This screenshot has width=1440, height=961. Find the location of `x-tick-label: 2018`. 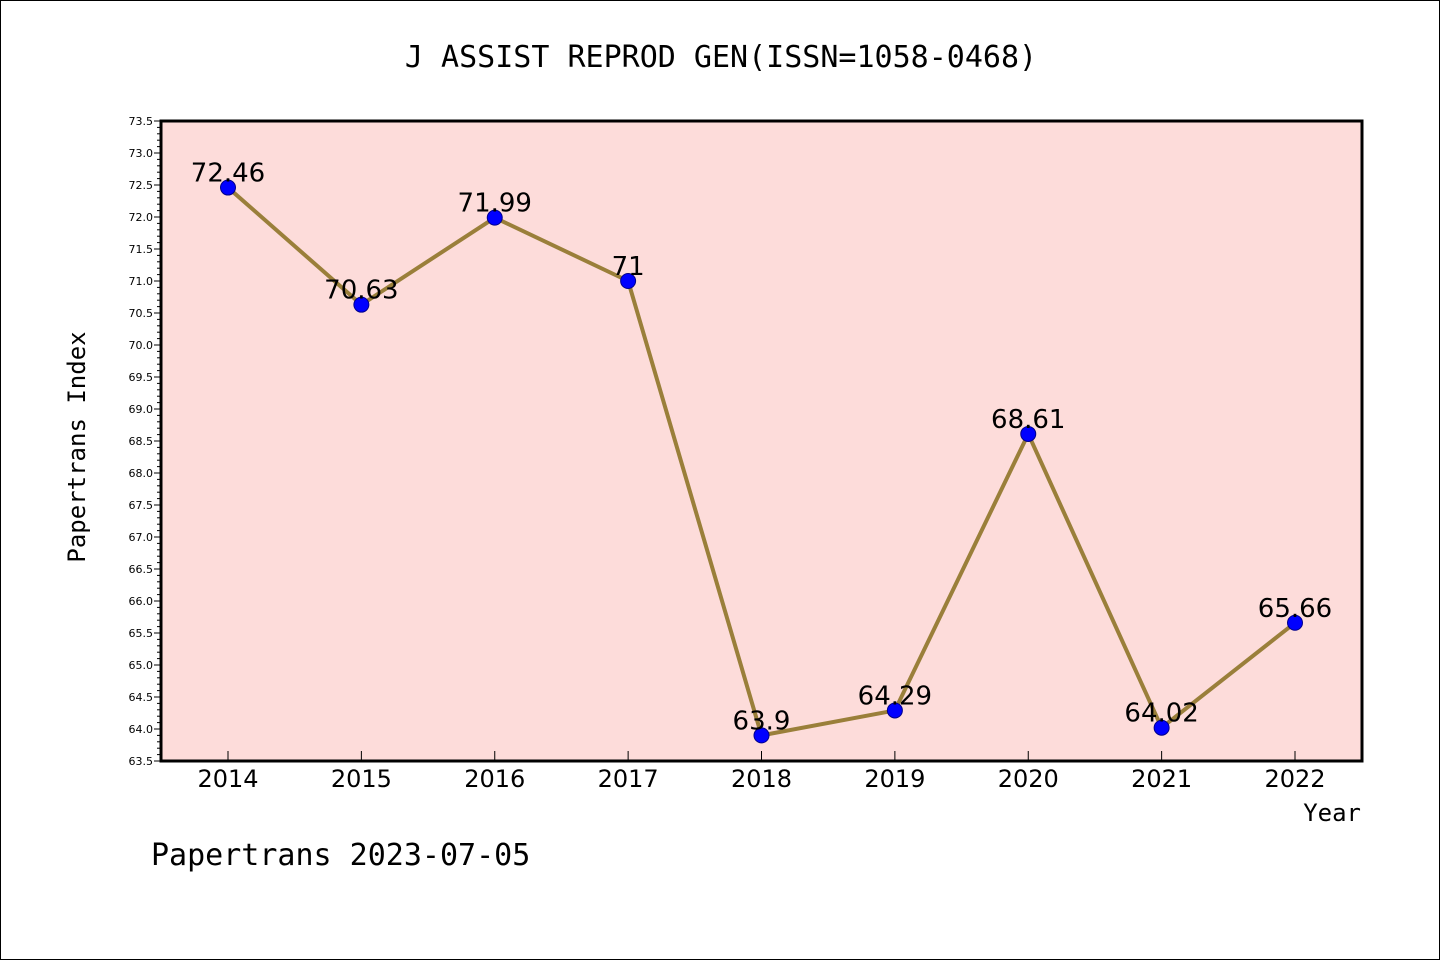

x-tick-label: 2018 is located at coordinates (761, 779).